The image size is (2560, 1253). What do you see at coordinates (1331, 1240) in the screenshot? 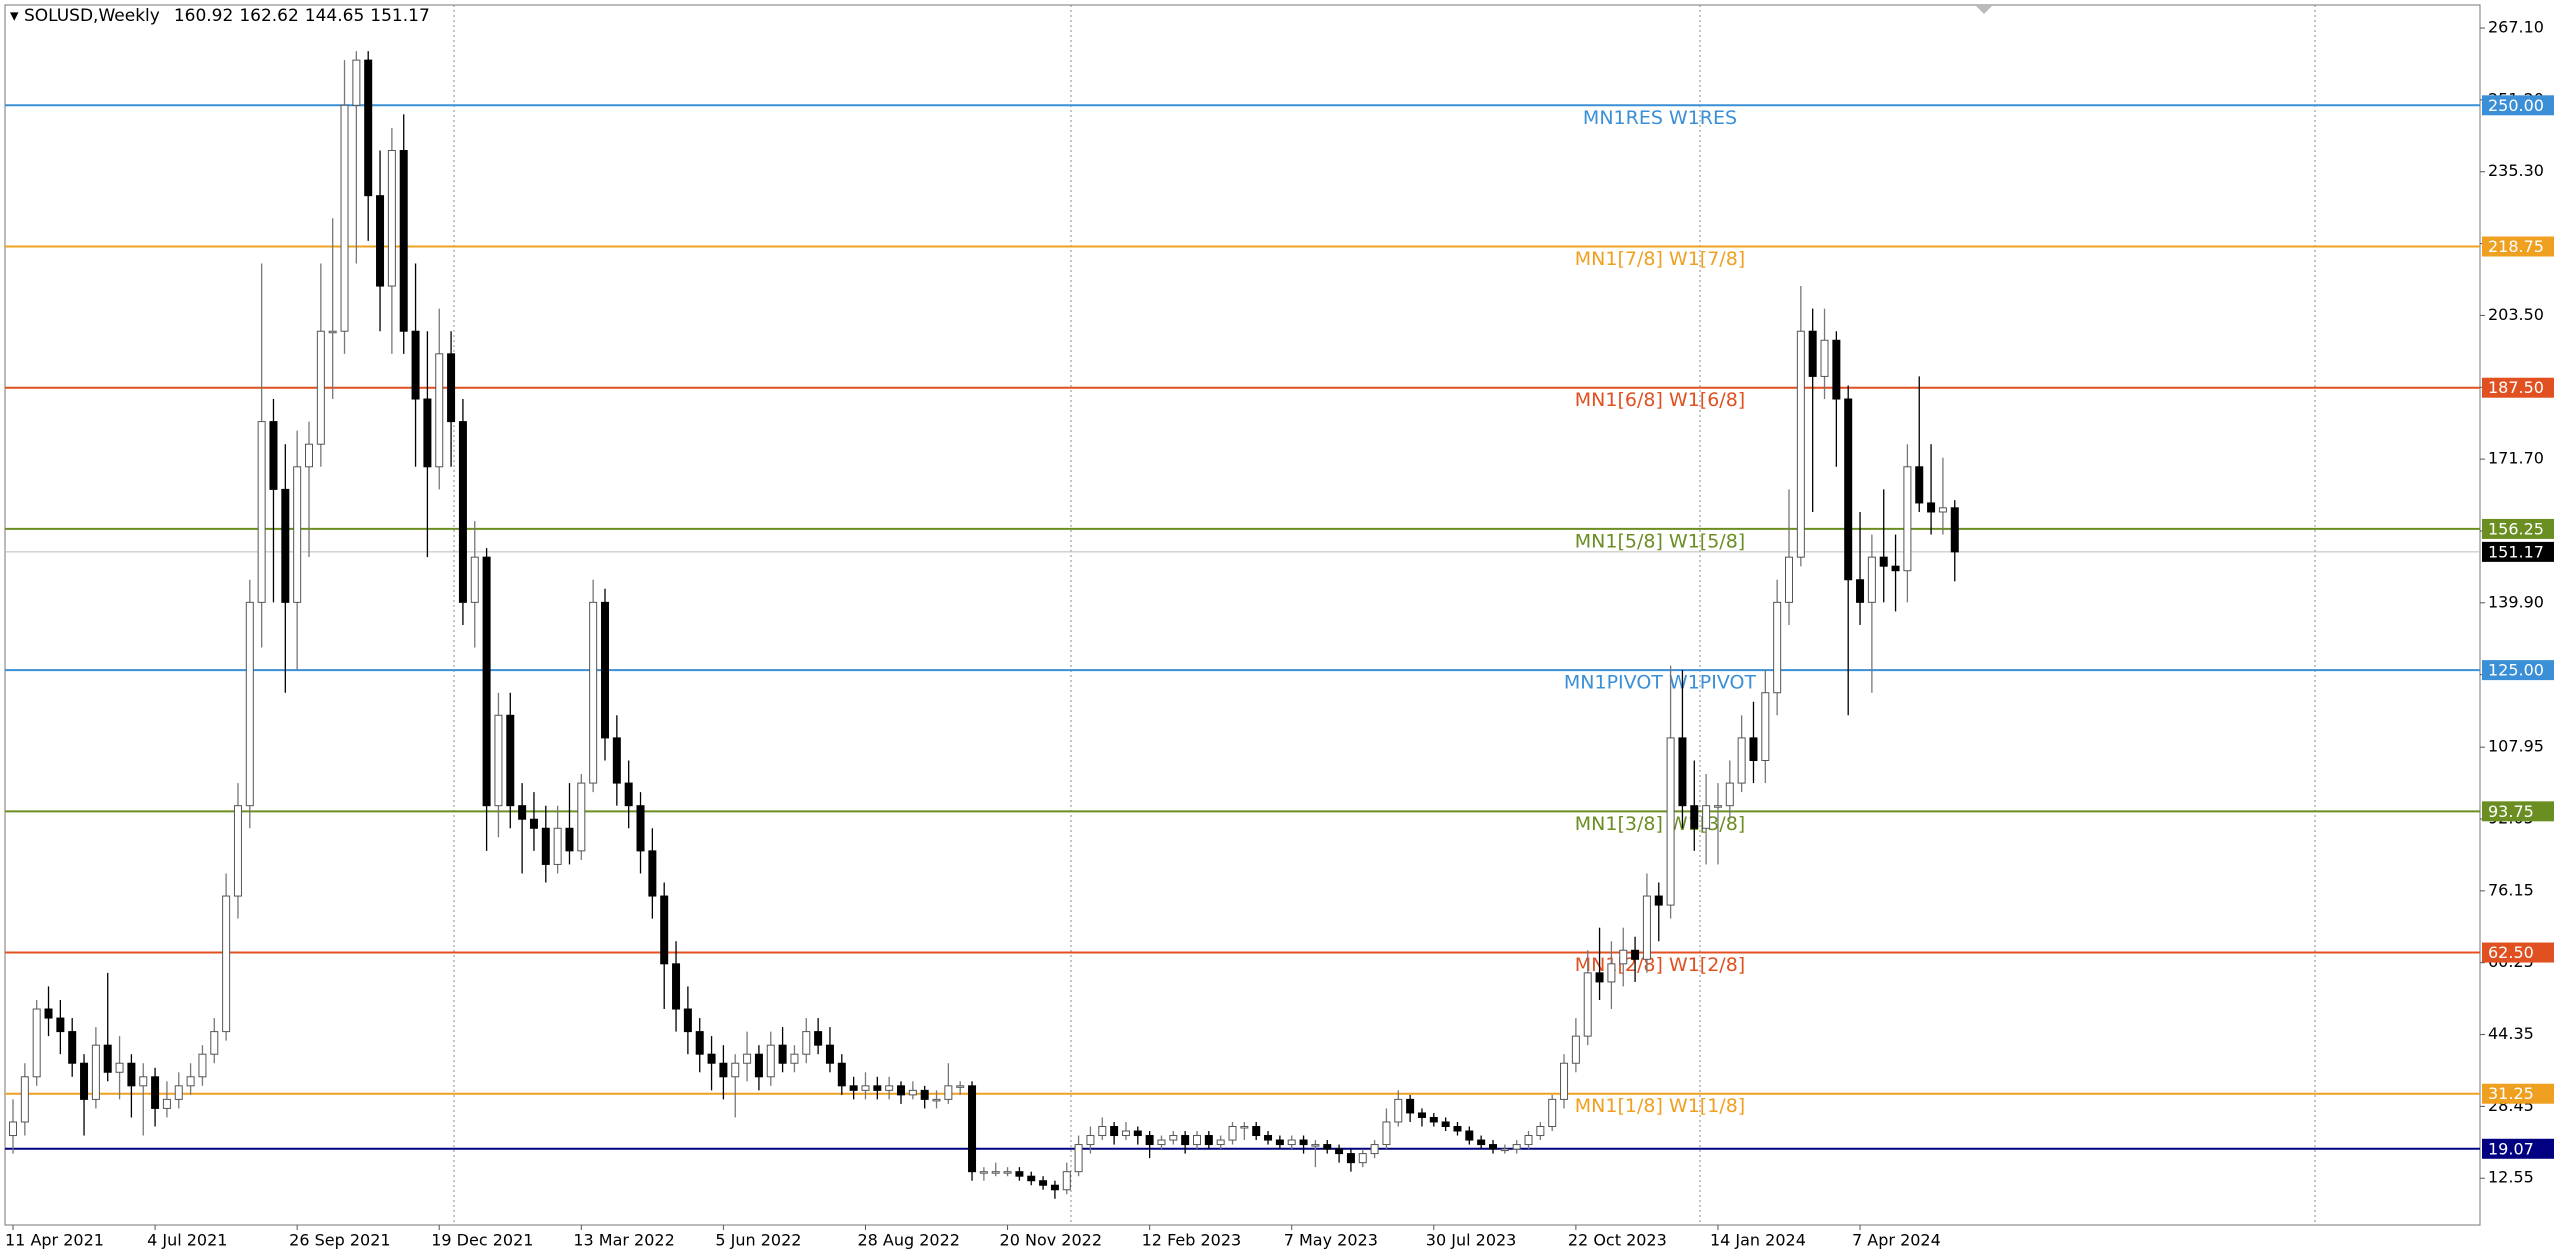
I see `x-tick-label: 7 May 2023` at bounding box center [1331, 1240].